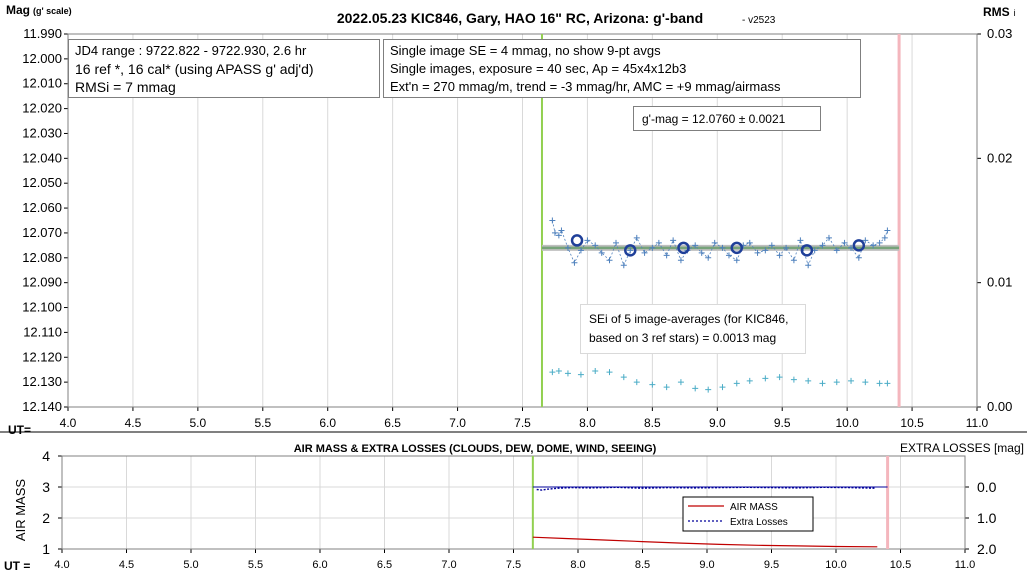 This screenshot has width=1027, height=576. What do you see at coordinates (727, 118) in the screenshot?
I see `gmag-box: g'-mag = 12.0760 ± 0.0021` at bounding box center [727, 118].